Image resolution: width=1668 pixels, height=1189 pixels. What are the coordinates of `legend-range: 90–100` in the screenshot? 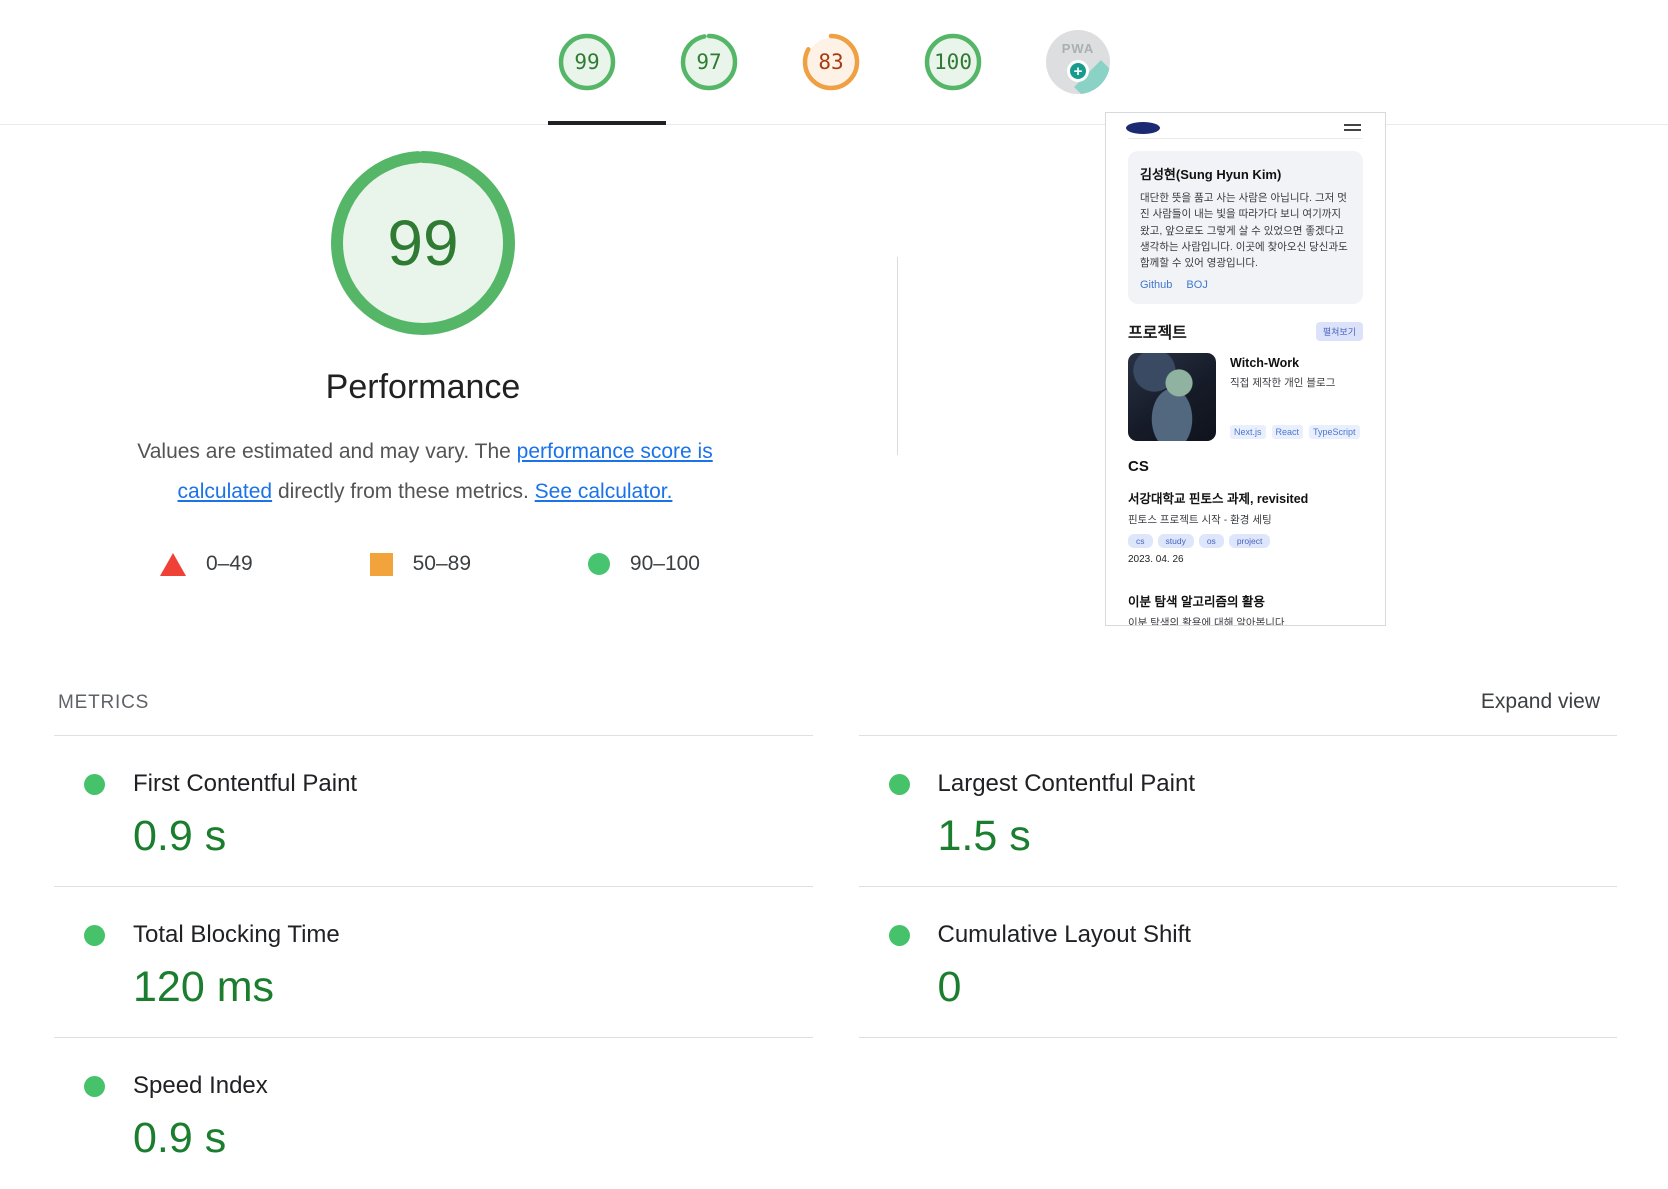 It's located at (664, 563).